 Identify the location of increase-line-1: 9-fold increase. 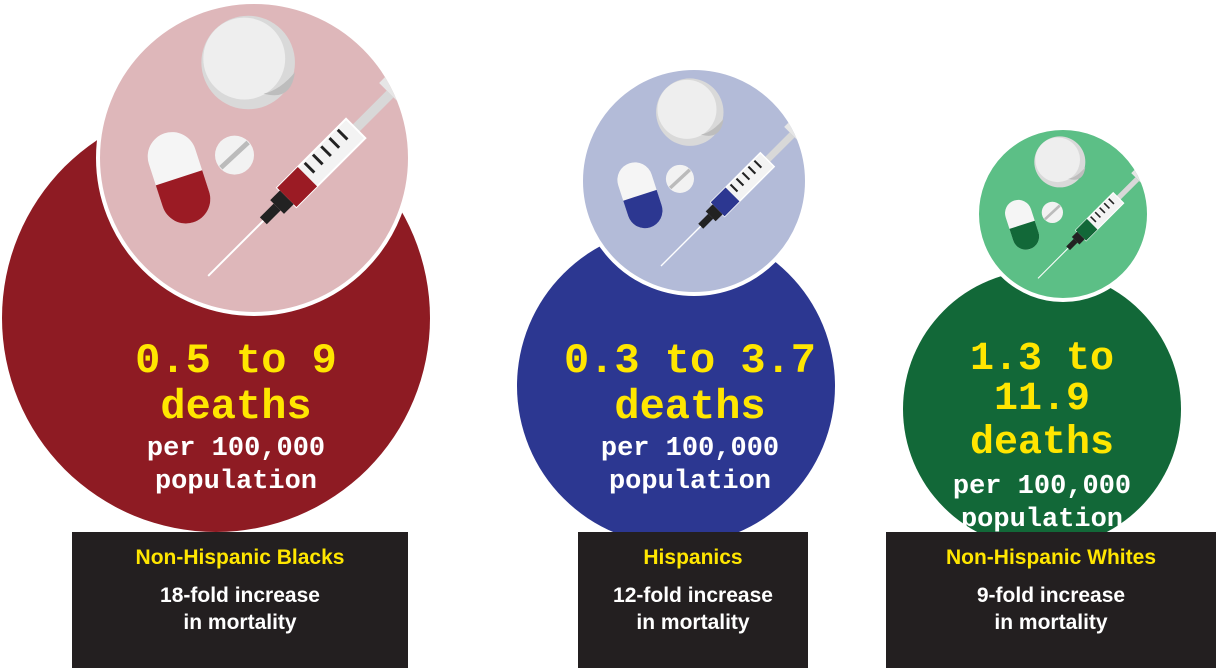
(1051, 595).